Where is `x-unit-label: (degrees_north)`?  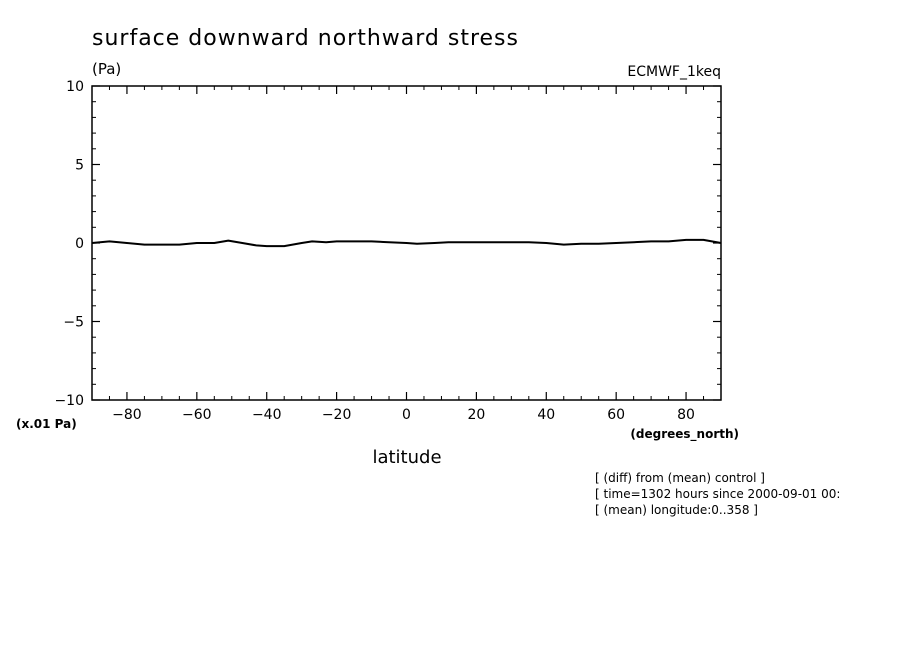 x-unit-label: (degrees_north) is located at coordinates (684, 434).